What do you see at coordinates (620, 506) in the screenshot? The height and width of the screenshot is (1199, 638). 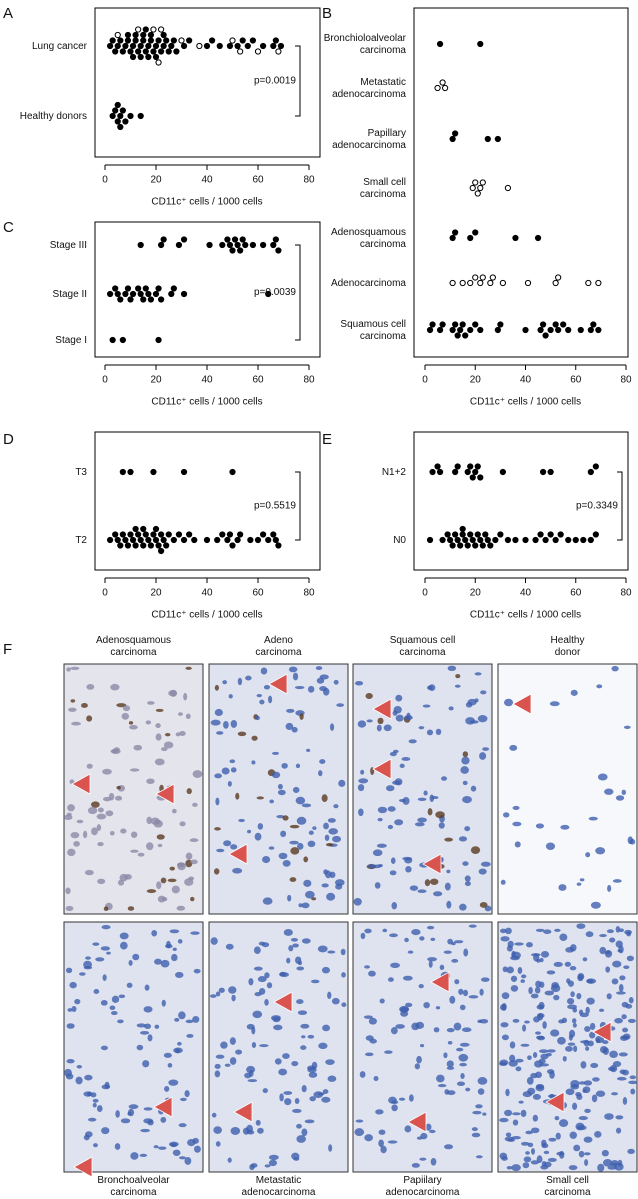 I see `bracket` at bounding box center [620, 506].